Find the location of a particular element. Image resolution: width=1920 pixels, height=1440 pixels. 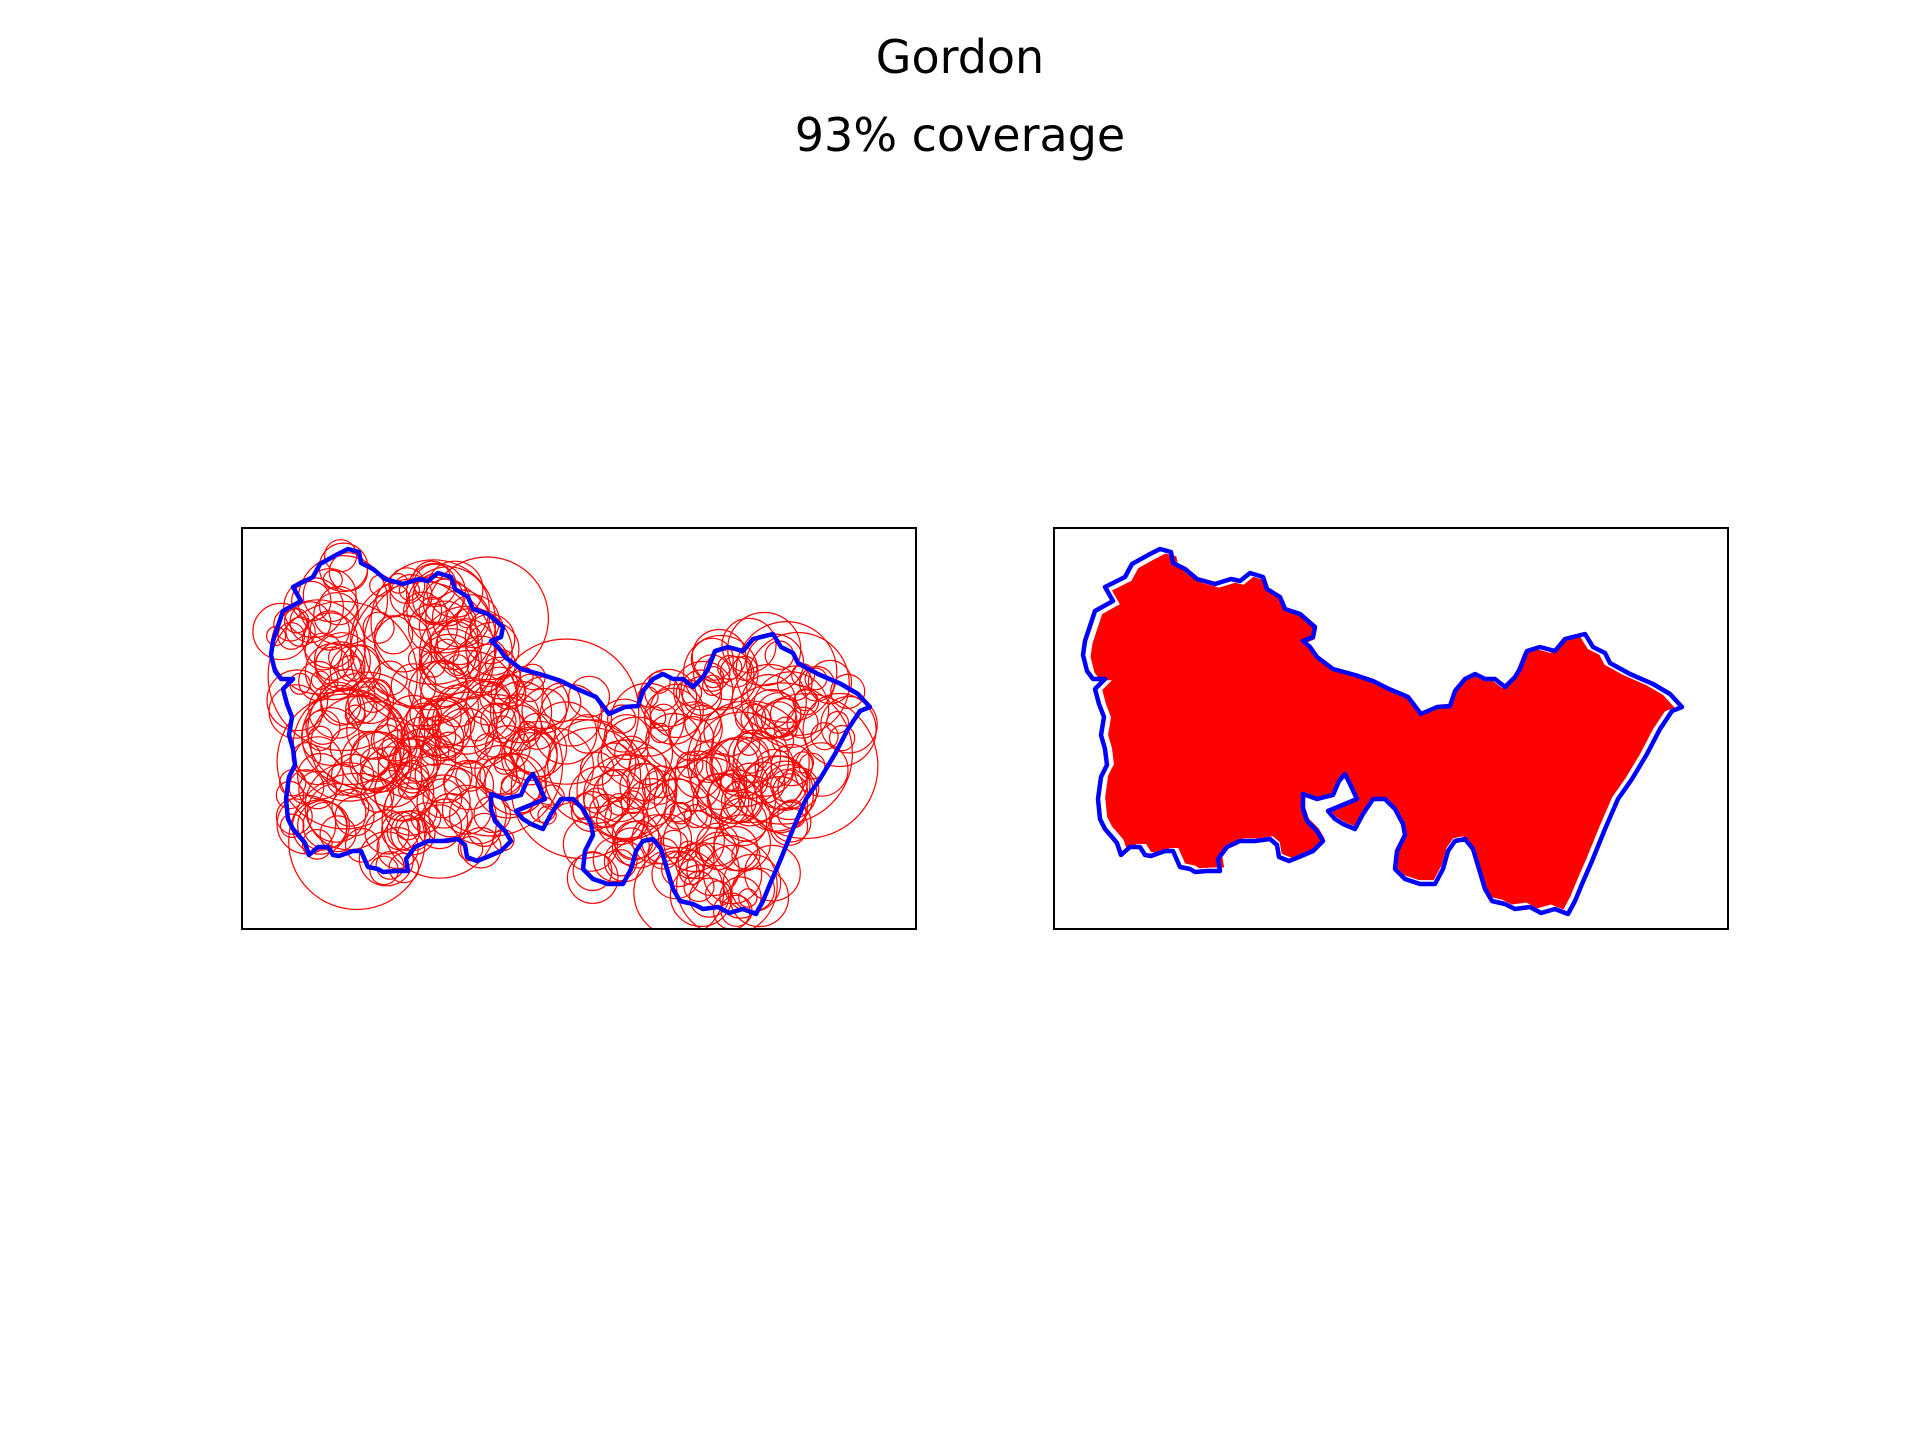

coverage-subtitle: 93% coverage is located at coordinates (960, 135).